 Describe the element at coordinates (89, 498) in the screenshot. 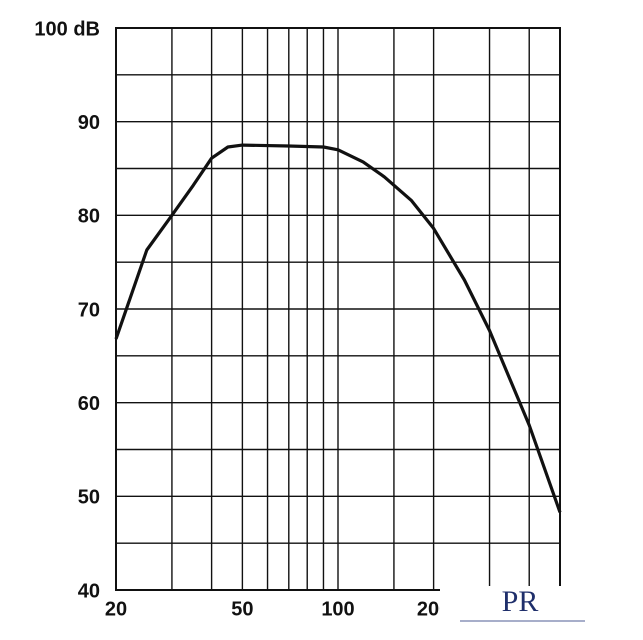

I see `y-tick-label: 50` at that location.